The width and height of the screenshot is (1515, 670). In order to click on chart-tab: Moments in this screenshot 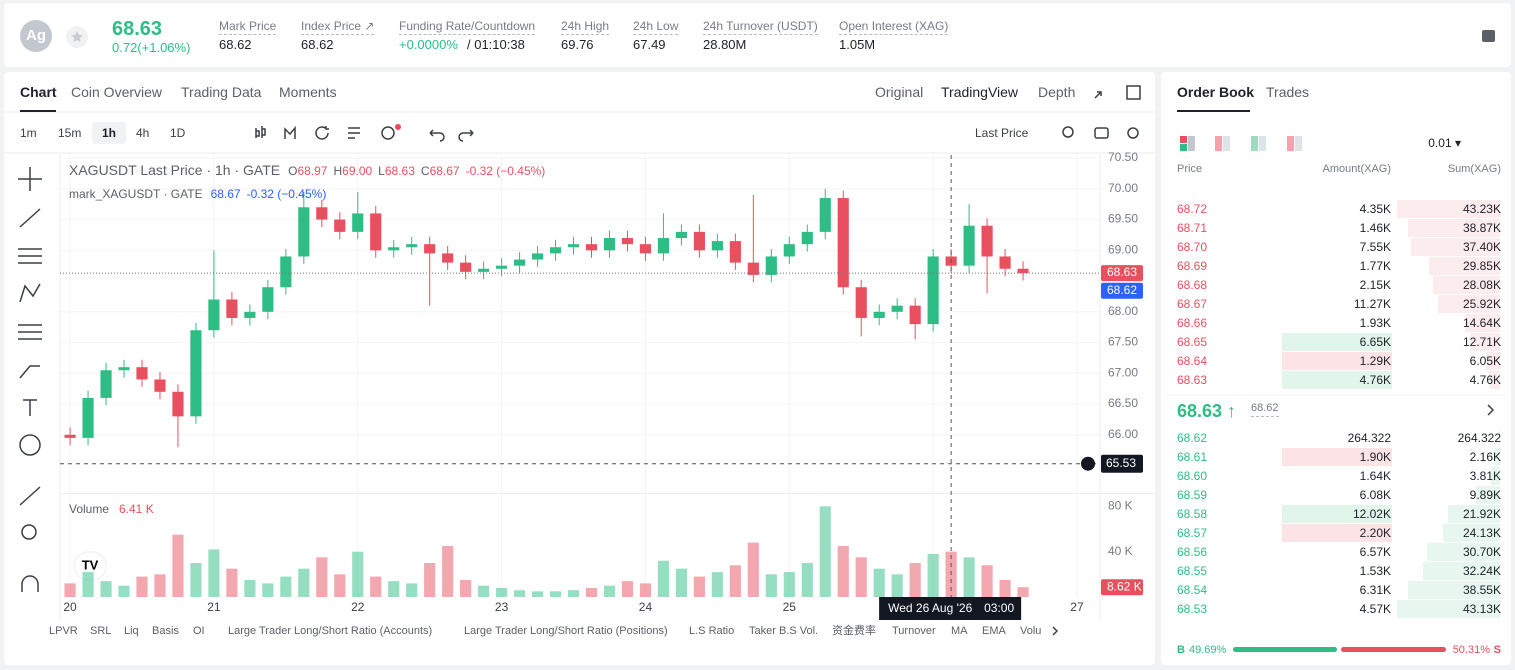, I will do `click(308, 92)`.